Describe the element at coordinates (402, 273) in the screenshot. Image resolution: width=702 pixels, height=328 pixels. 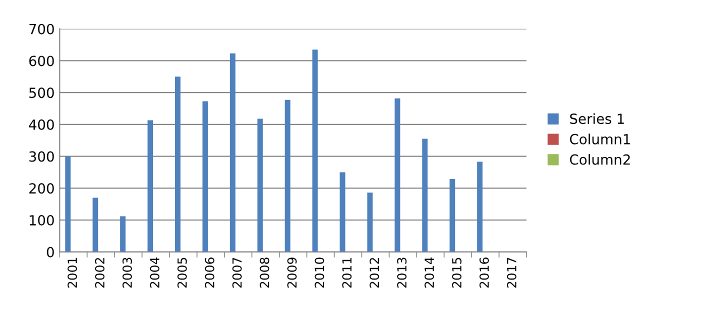
I see `x-tick-label: 2013` at that location.